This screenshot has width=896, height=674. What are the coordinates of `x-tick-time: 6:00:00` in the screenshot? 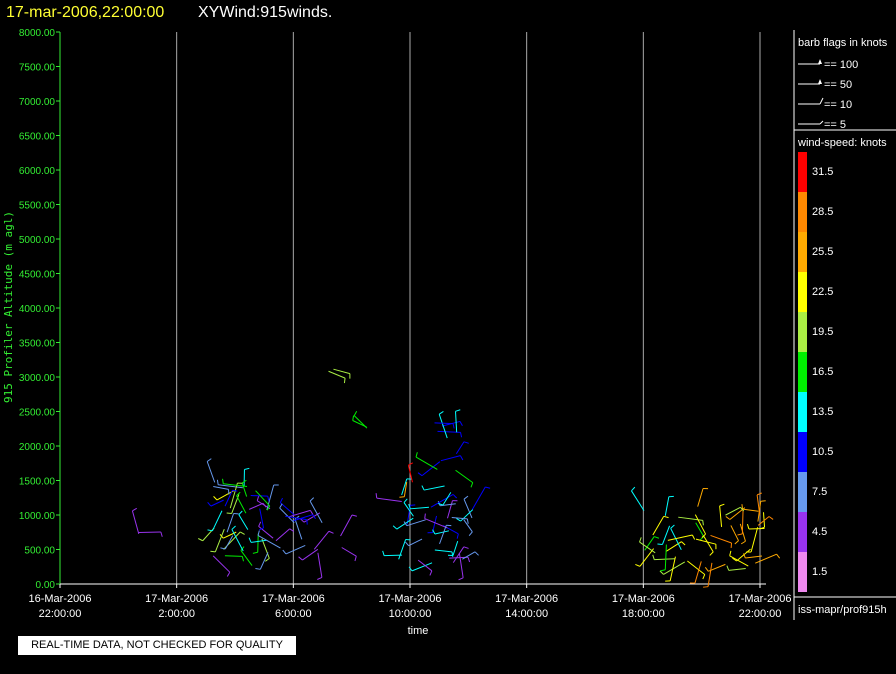 It's located at (293, 614).